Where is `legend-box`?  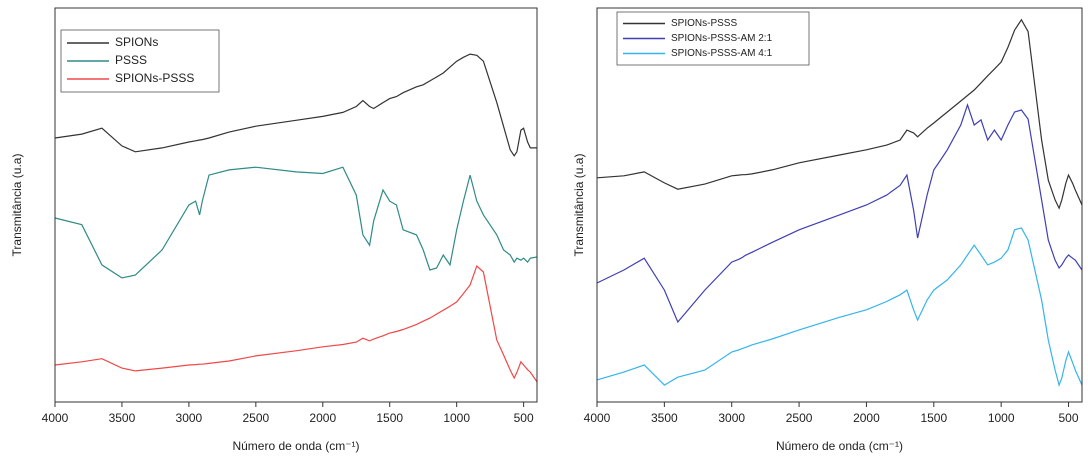
legend-box is located at coordinates (140, 61).